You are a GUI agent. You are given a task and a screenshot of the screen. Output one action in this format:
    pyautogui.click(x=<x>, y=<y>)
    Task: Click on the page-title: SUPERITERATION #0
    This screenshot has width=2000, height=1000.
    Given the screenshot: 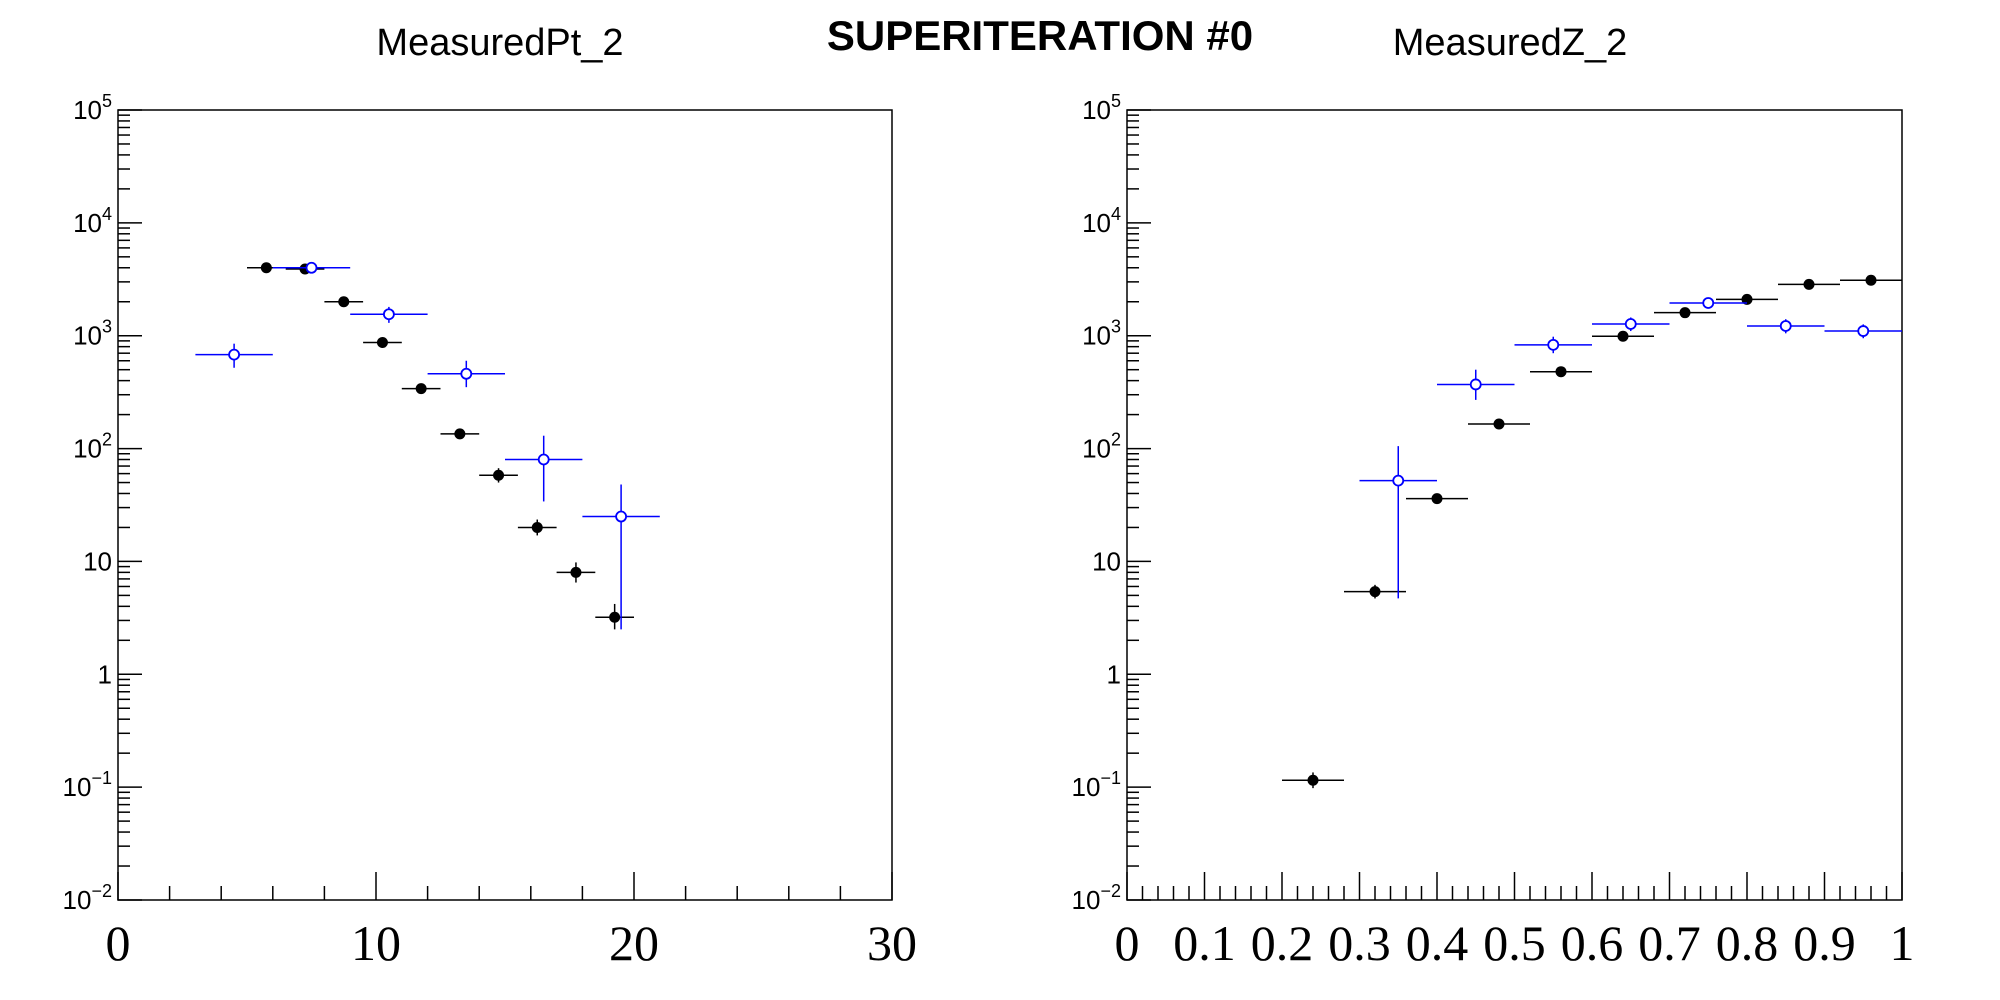 What is the action you would take?
    pyautogui.click(x=1040, y=35)
    